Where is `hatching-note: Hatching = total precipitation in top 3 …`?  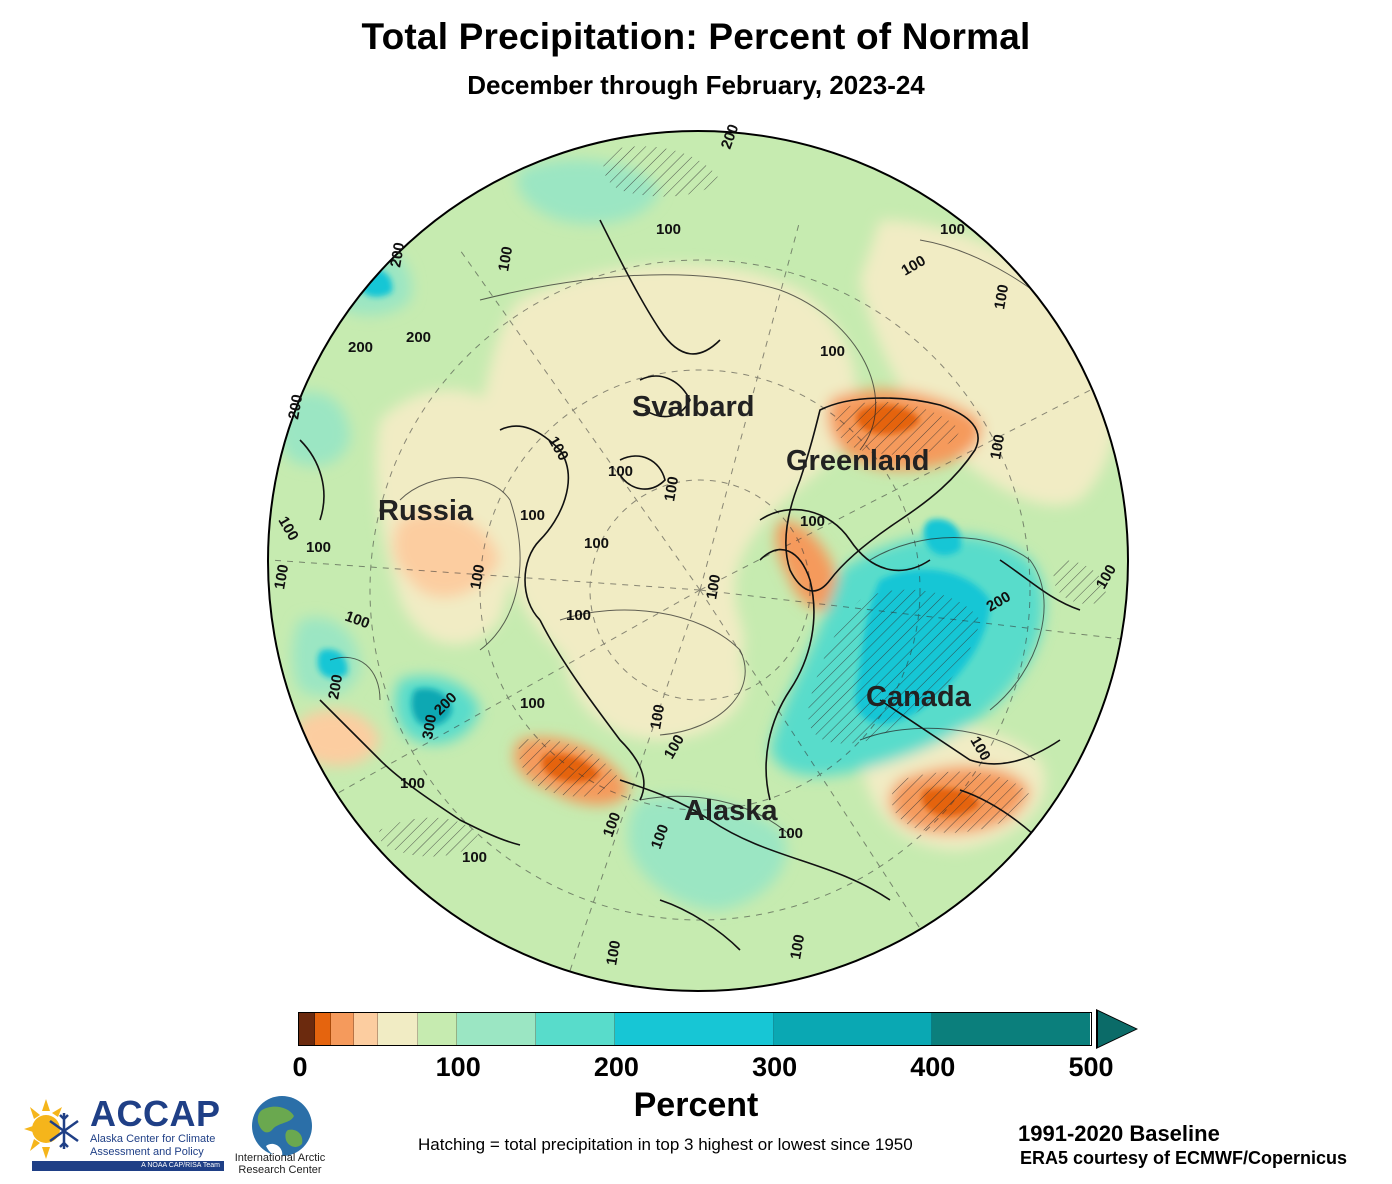
hatching-note: Hatching = total precipitation in top 3 … is located at coordinates (665, 1144).